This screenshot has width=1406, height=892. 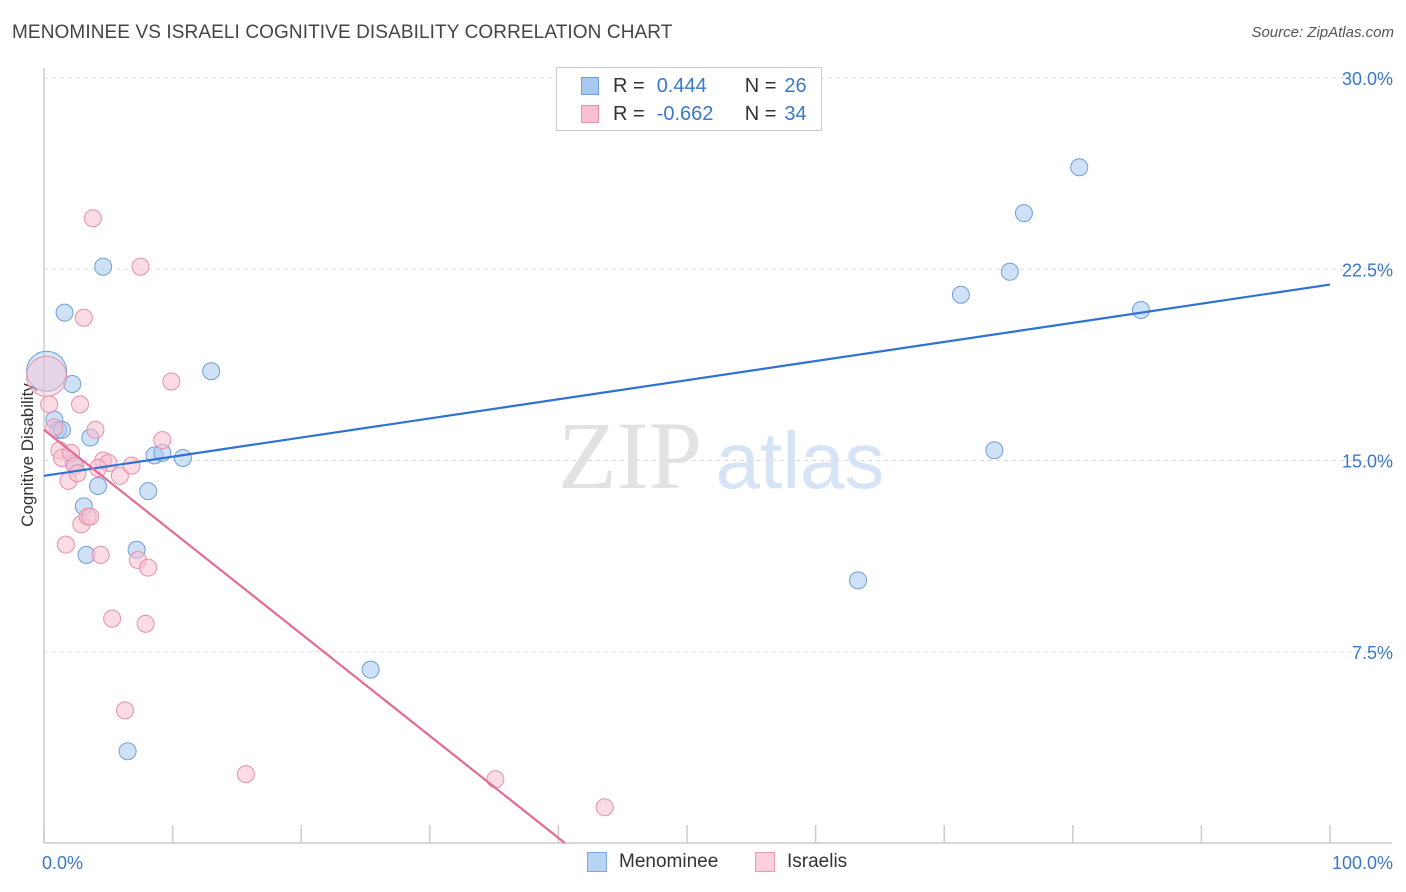 I want to click on n-value-israelis: 34, so click(x=795, y=113).